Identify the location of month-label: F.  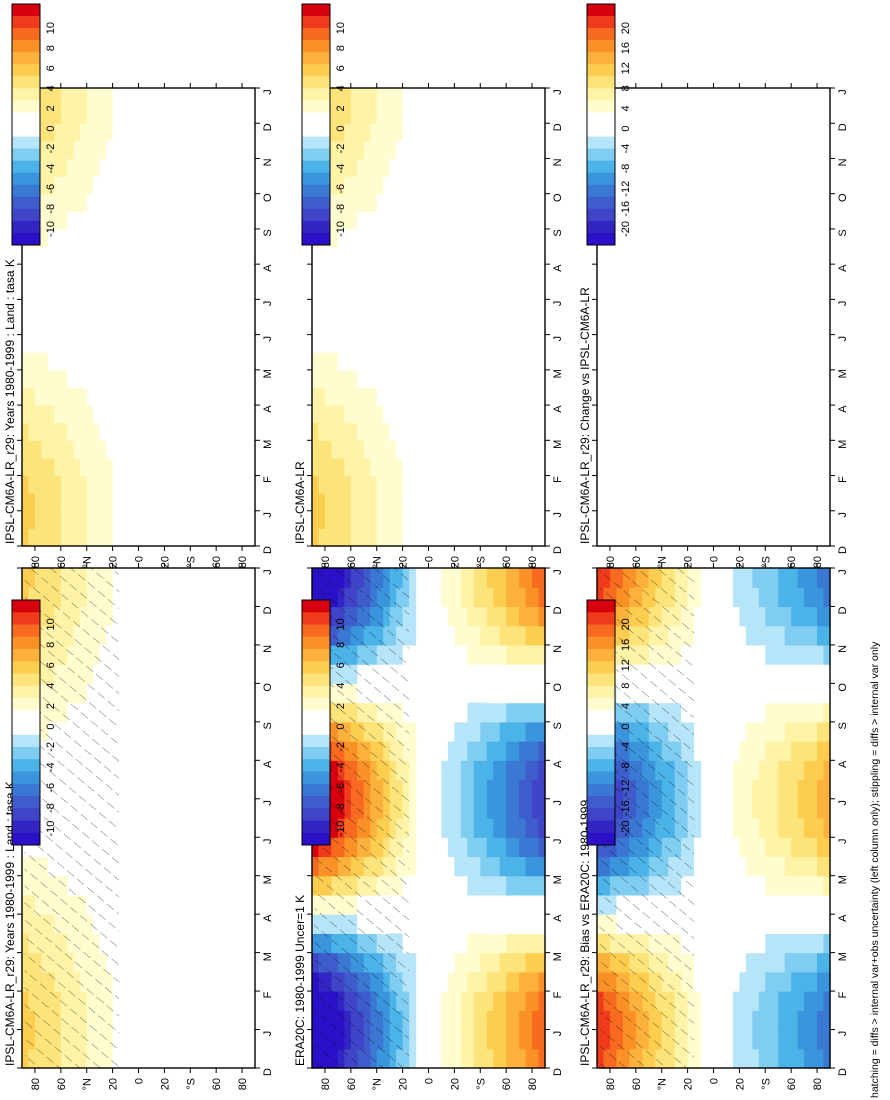
(558, 994).